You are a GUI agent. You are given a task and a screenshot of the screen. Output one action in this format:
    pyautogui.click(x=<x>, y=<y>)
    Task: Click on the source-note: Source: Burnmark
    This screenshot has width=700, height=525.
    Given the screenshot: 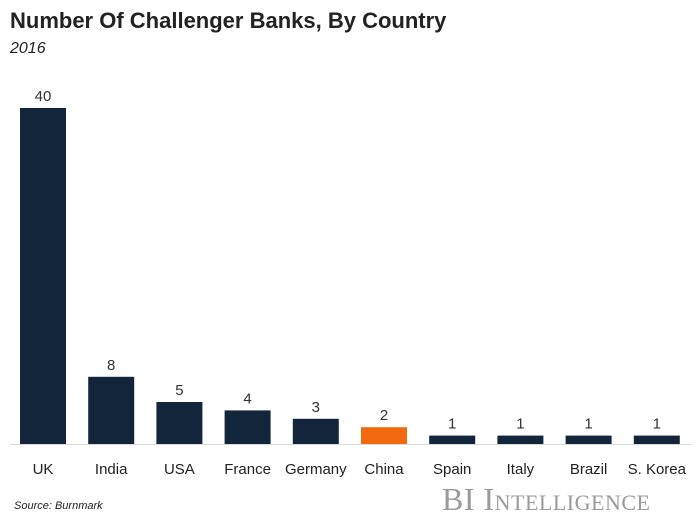 What is the action you would take?
    pyautogui.click(x=58, y=506)
    